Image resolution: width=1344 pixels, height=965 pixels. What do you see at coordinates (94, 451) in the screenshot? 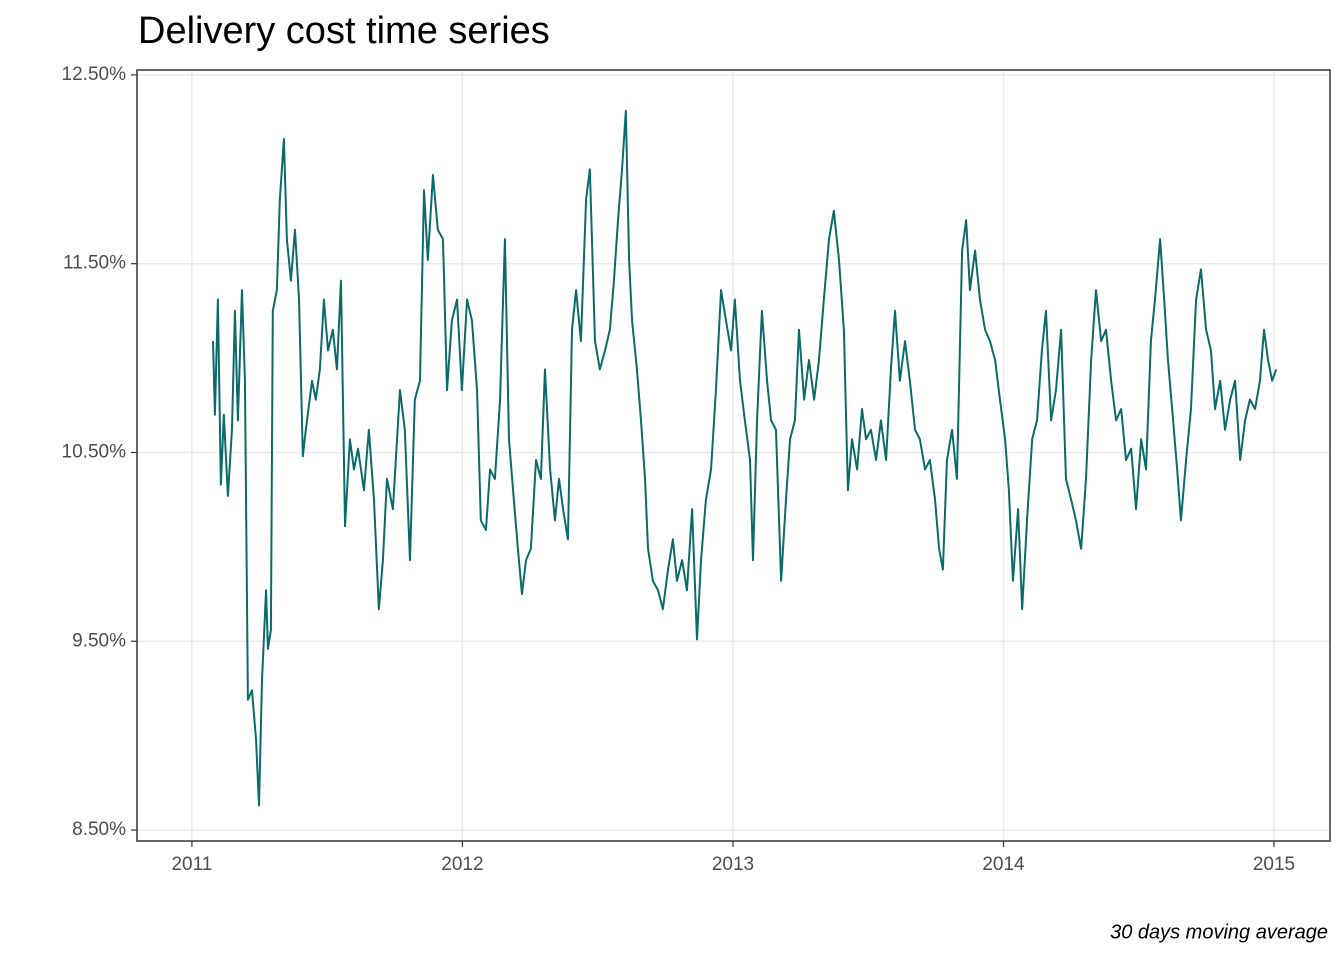
I see `y-tick-label: 10.50%` at bounding box center [94, 451].